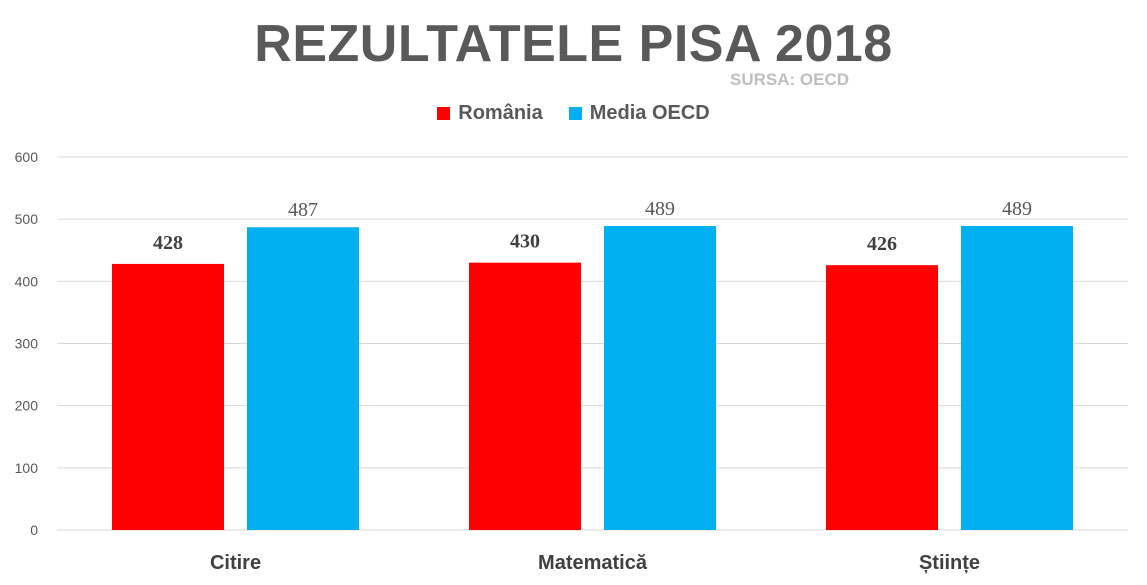  Describe the element at coordinates (34, 530) in the screenshot. I see `y-tick-label: 0` at that location.